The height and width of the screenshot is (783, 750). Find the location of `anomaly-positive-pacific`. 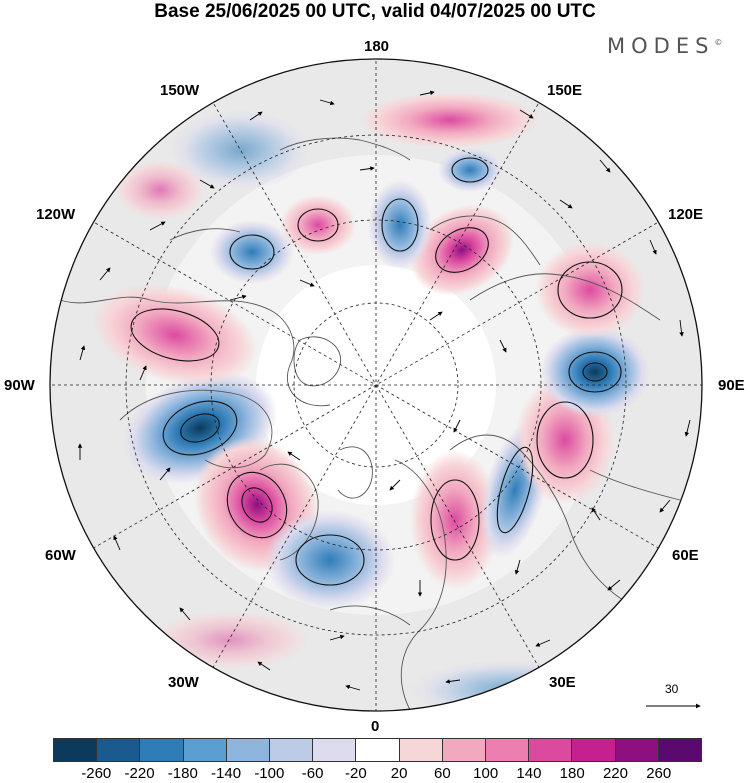

anomaly-positive-pacific is located at coordinates (450, 120).